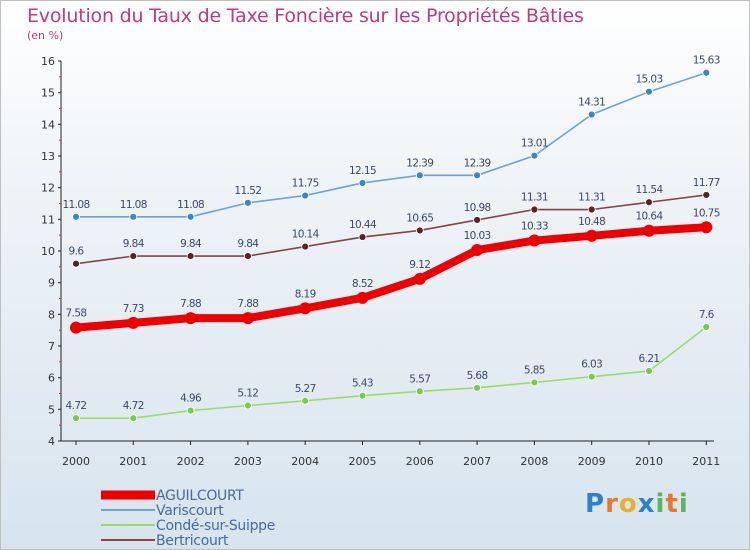 This screenshot has width=750, height=550. I want to click on logo-letter: t, so click(672, 504).